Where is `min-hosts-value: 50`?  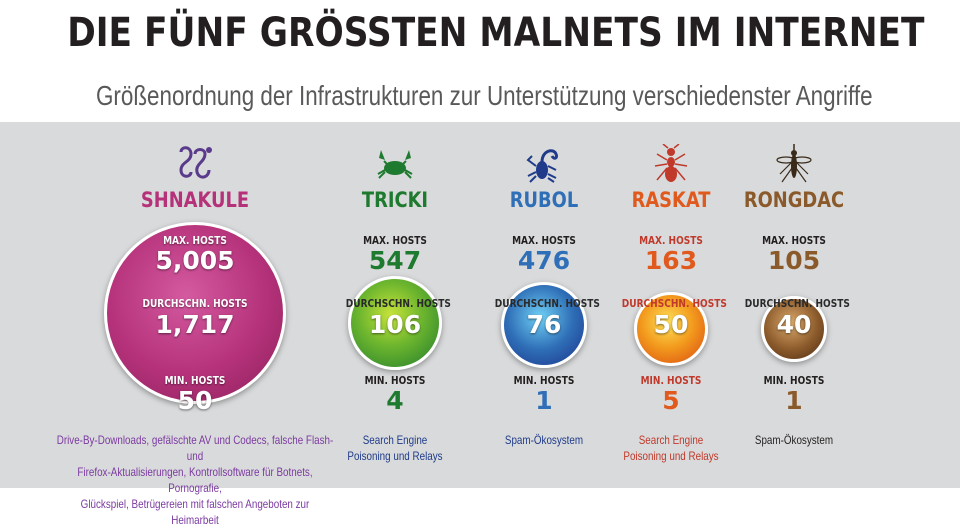 min-hosts-value: 50 is located at coordinates (195, 400).